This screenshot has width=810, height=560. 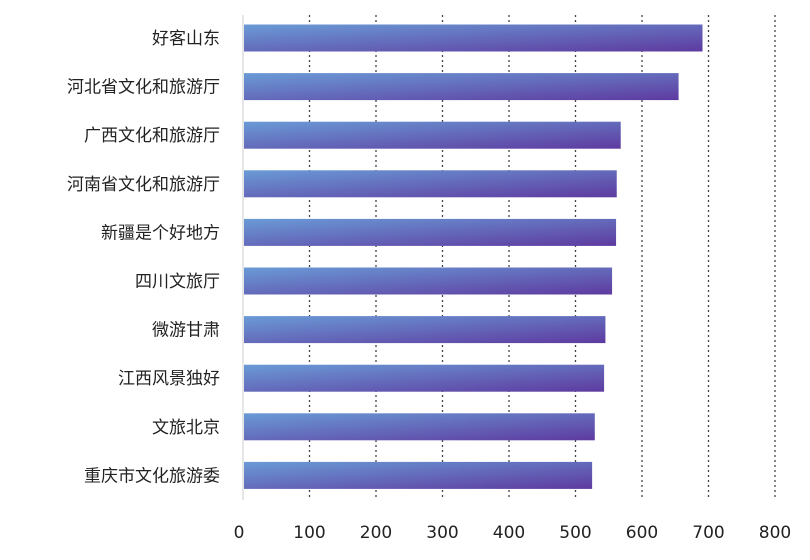 I want to click on category-label: 江西风景独好, so click(x=169, y=379).